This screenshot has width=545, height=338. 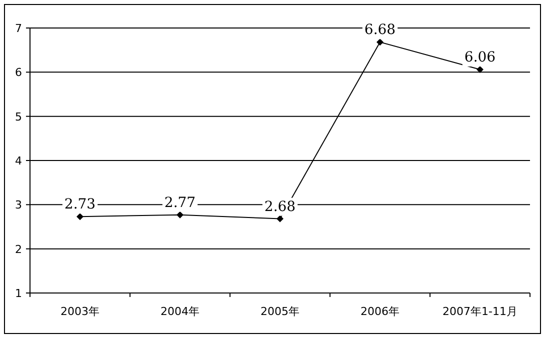 I want to click on y-tick-label: 5, so click(x=18, y=117).